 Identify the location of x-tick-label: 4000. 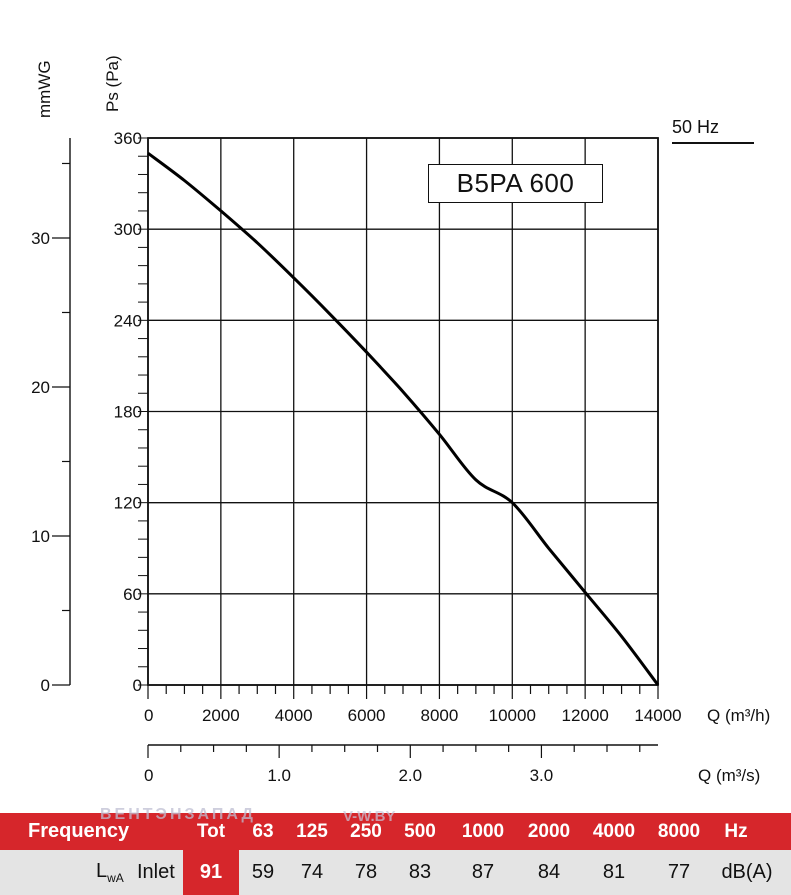
(294, 715).